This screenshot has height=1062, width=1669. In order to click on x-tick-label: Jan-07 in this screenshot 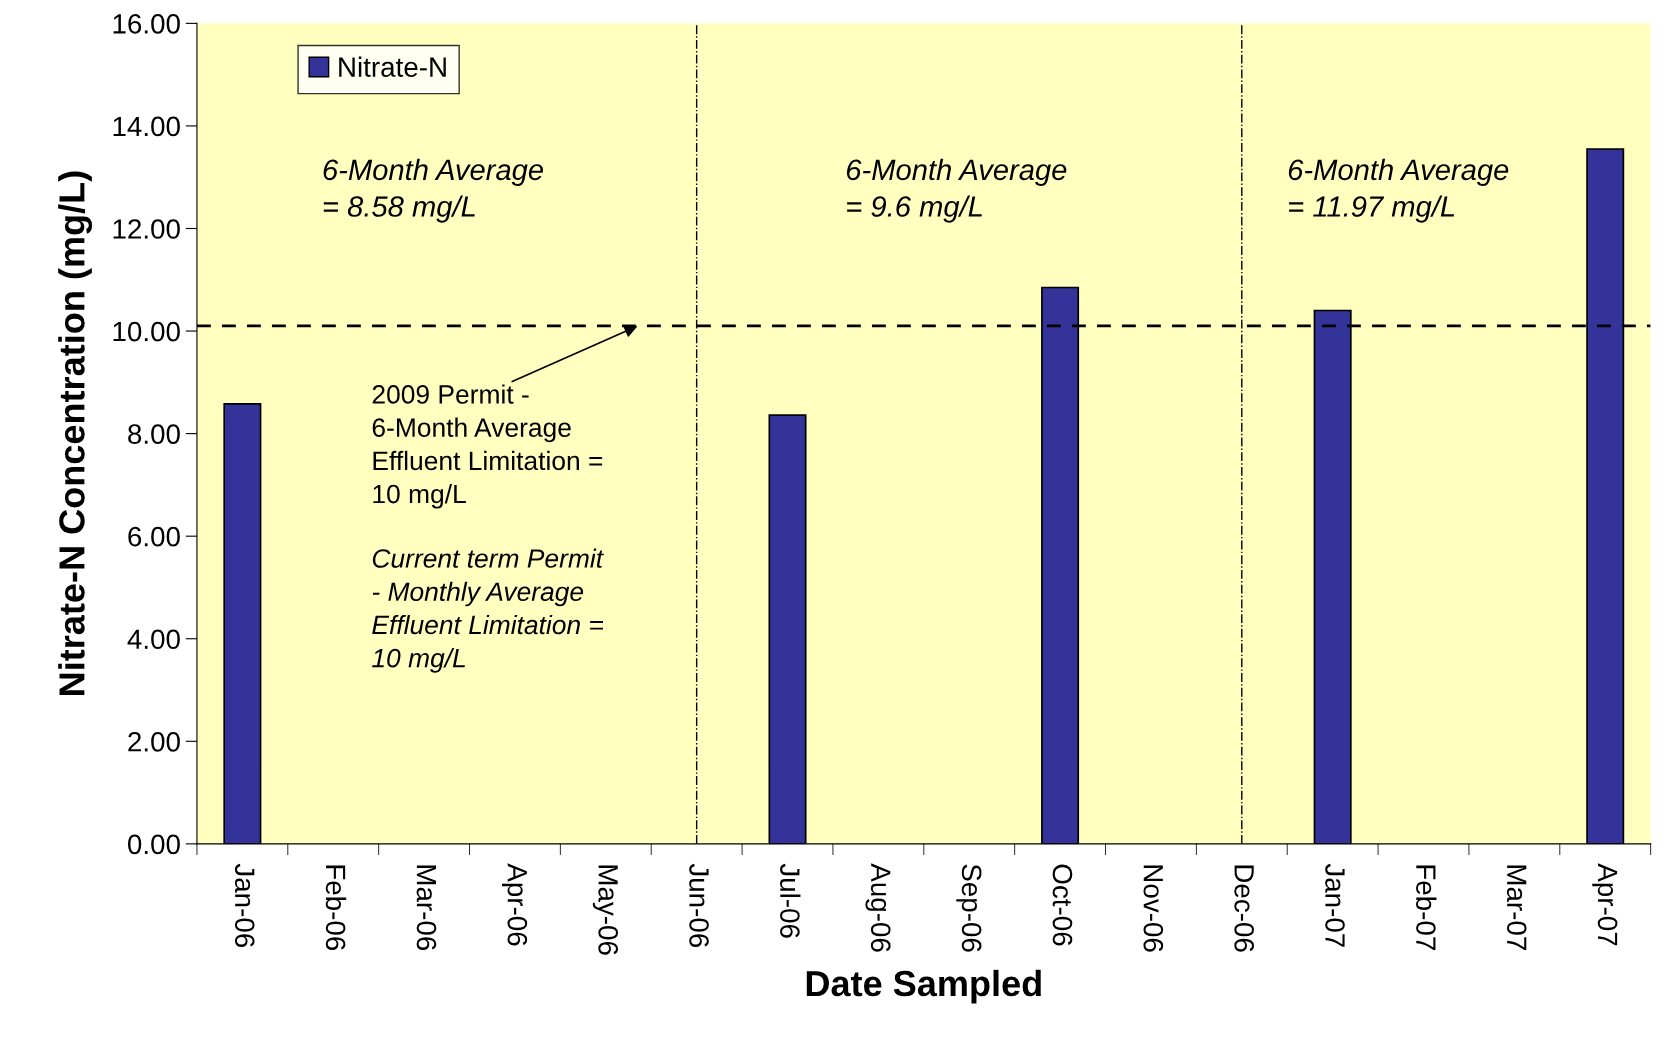, I will do `click(1335, 905)`.